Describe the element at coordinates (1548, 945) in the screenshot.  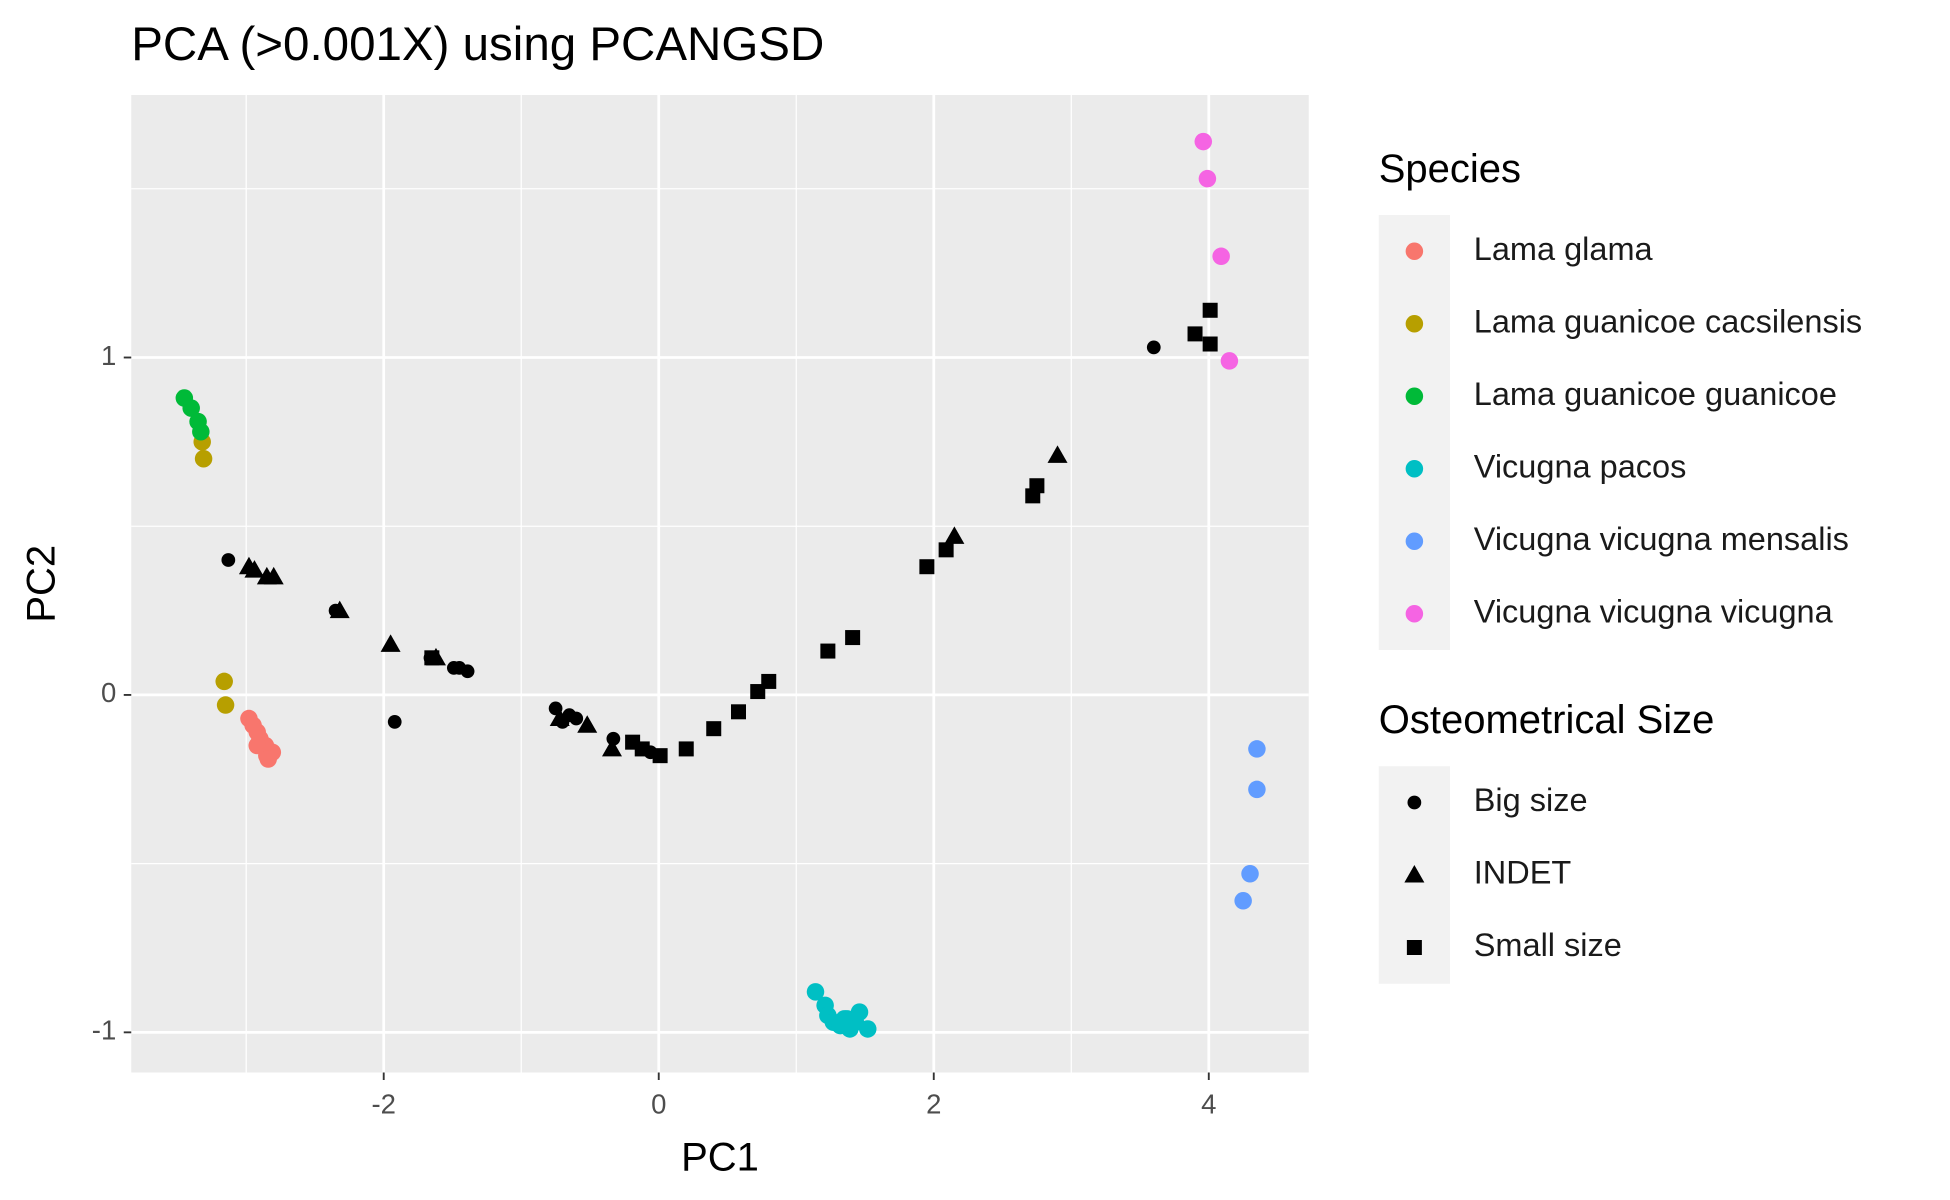
I see `legend-label: Small size` at that location.